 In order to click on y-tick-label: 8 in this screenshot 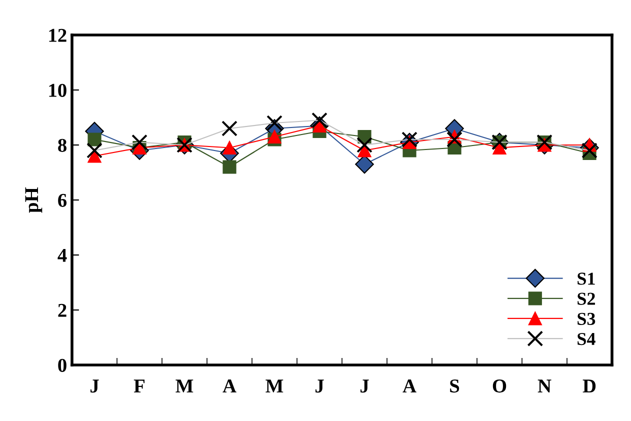, I will do `click(62, 145)`.